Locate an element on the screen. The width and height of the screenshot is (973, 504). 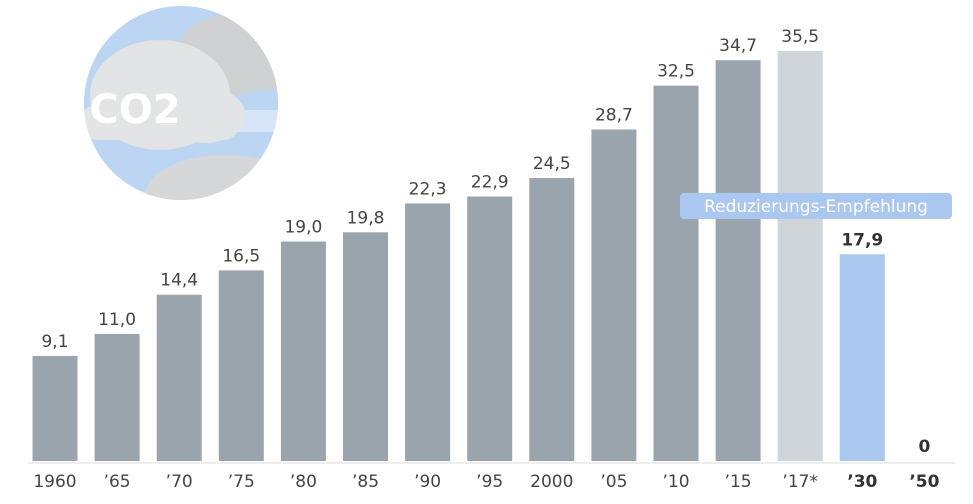
value-label: 19,8 is located at coordinates (366, 218).